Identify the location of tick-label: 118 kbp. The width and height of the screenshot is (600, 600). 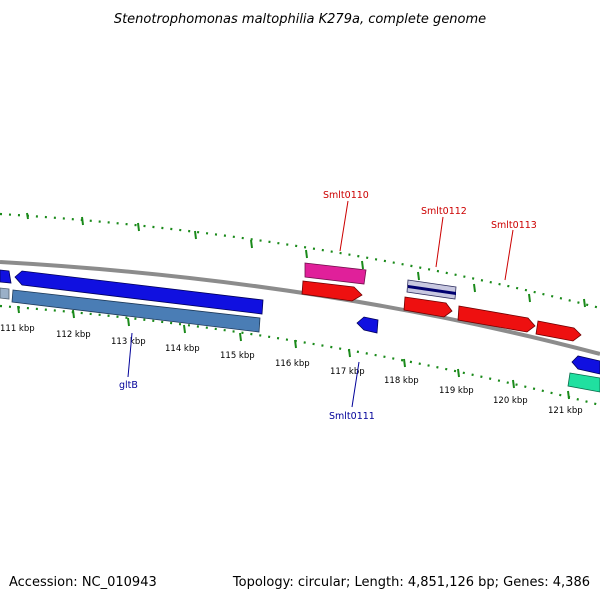
(401, 381).